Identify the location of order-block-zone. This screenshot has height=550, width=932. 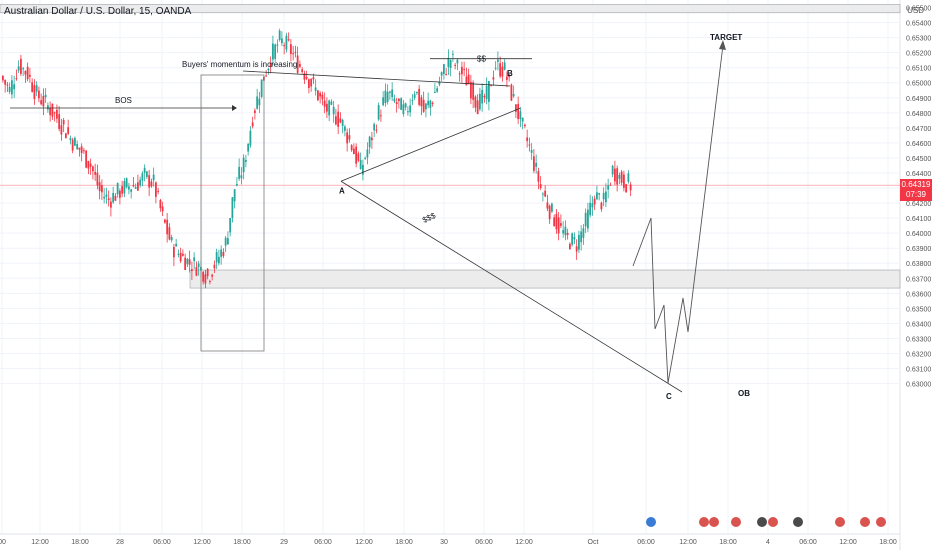
(545, 279).